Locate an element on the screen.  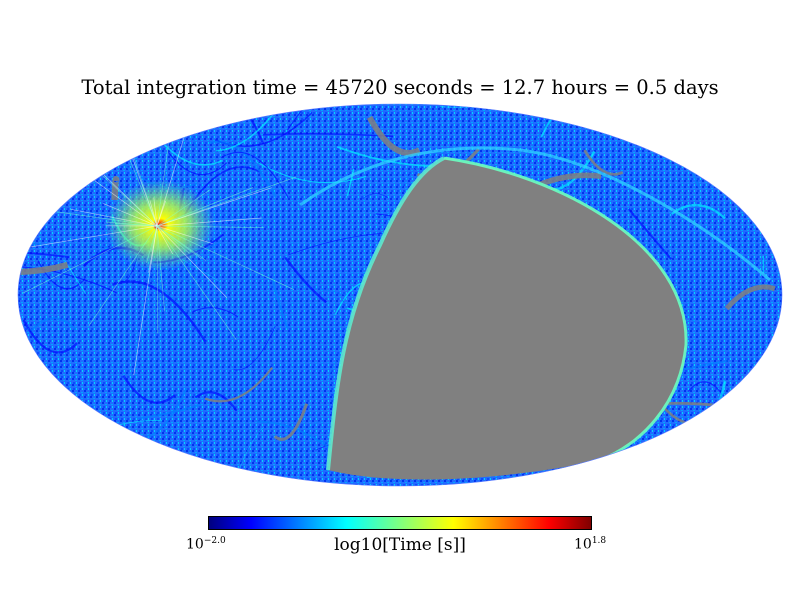
colorbar-min-label: 10−2.0 is located at coordinates (206, 544).